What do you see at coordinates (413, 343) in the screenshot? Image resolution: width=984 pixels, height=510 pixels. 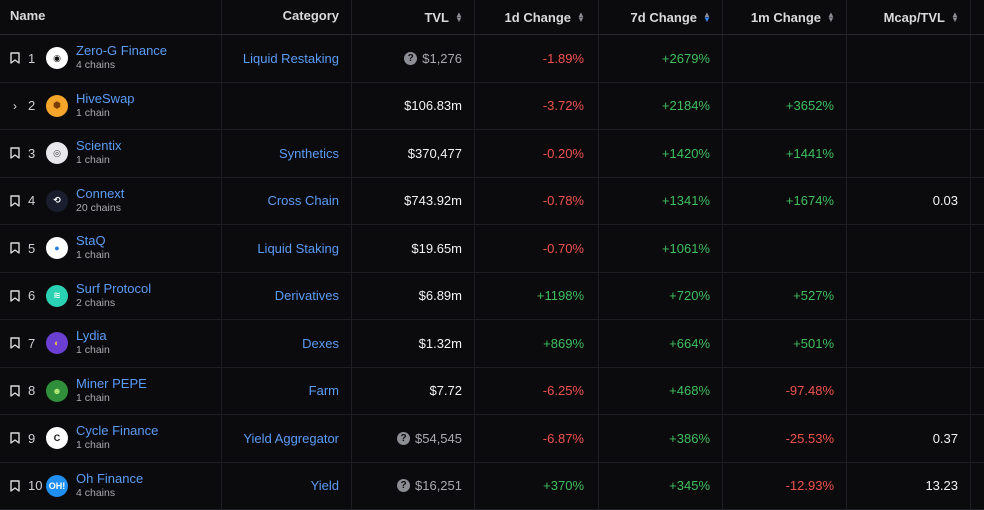 I see `tvl-cell: $1.32m` at bounding box center [413, 343].